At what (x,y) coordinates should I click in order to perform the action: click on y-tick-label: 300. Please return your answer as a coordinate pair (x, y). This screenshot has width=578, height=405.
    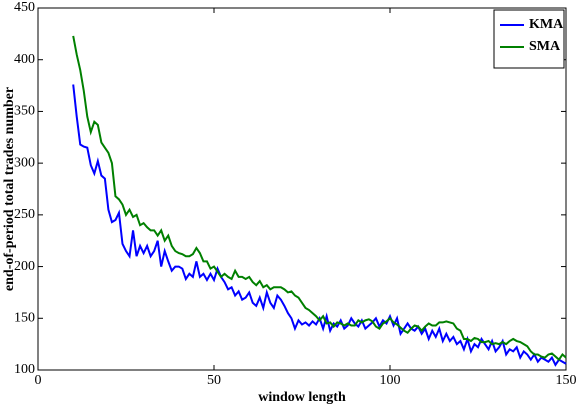
    Looking at the image, I should click on (24, 162).